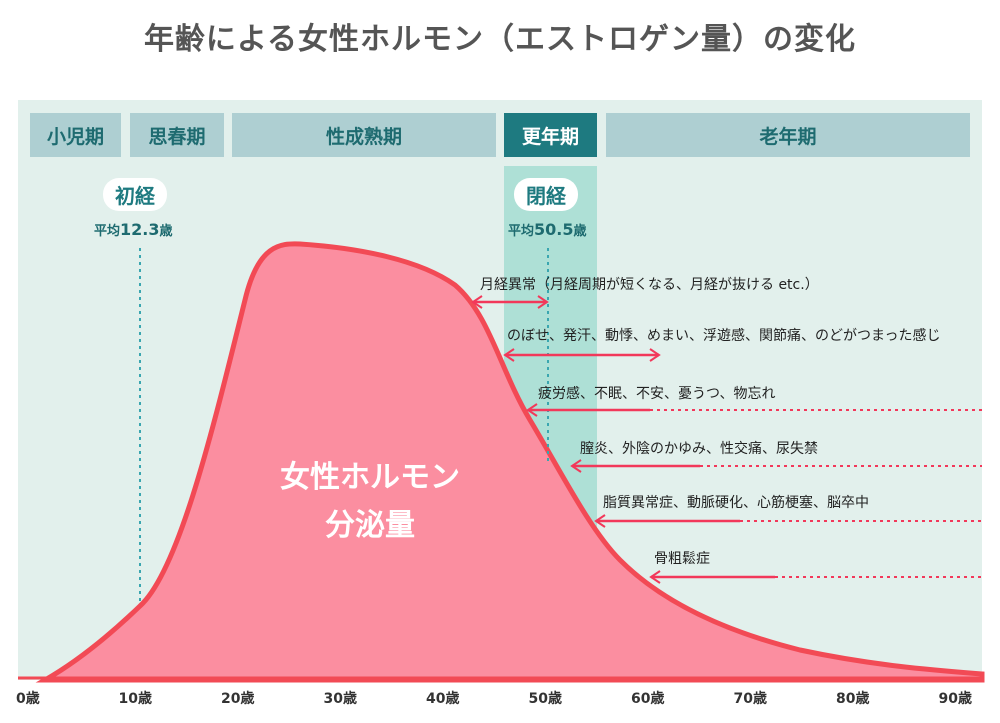 The height and width of the screenshot is (723, 1000). Describe the element at coordinates (750, 699) in the screenshot. I see `age-tick-label: 70歳` at that location.